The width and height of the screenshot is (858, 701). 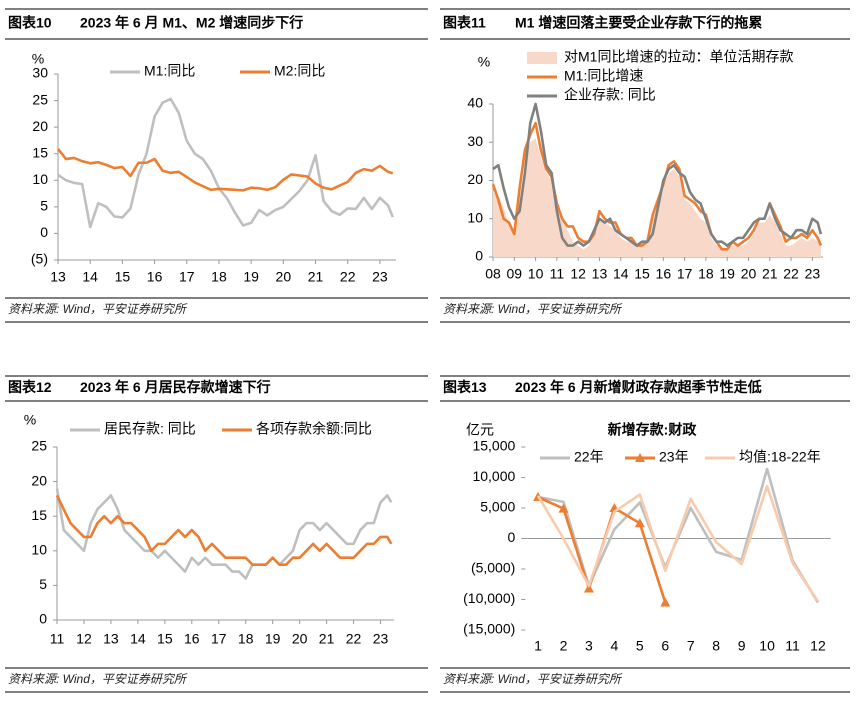 What do you see at coordinates (589, 457) in the screenshot?
I see `legend-label: 22年` at bounding box center [589, 457].